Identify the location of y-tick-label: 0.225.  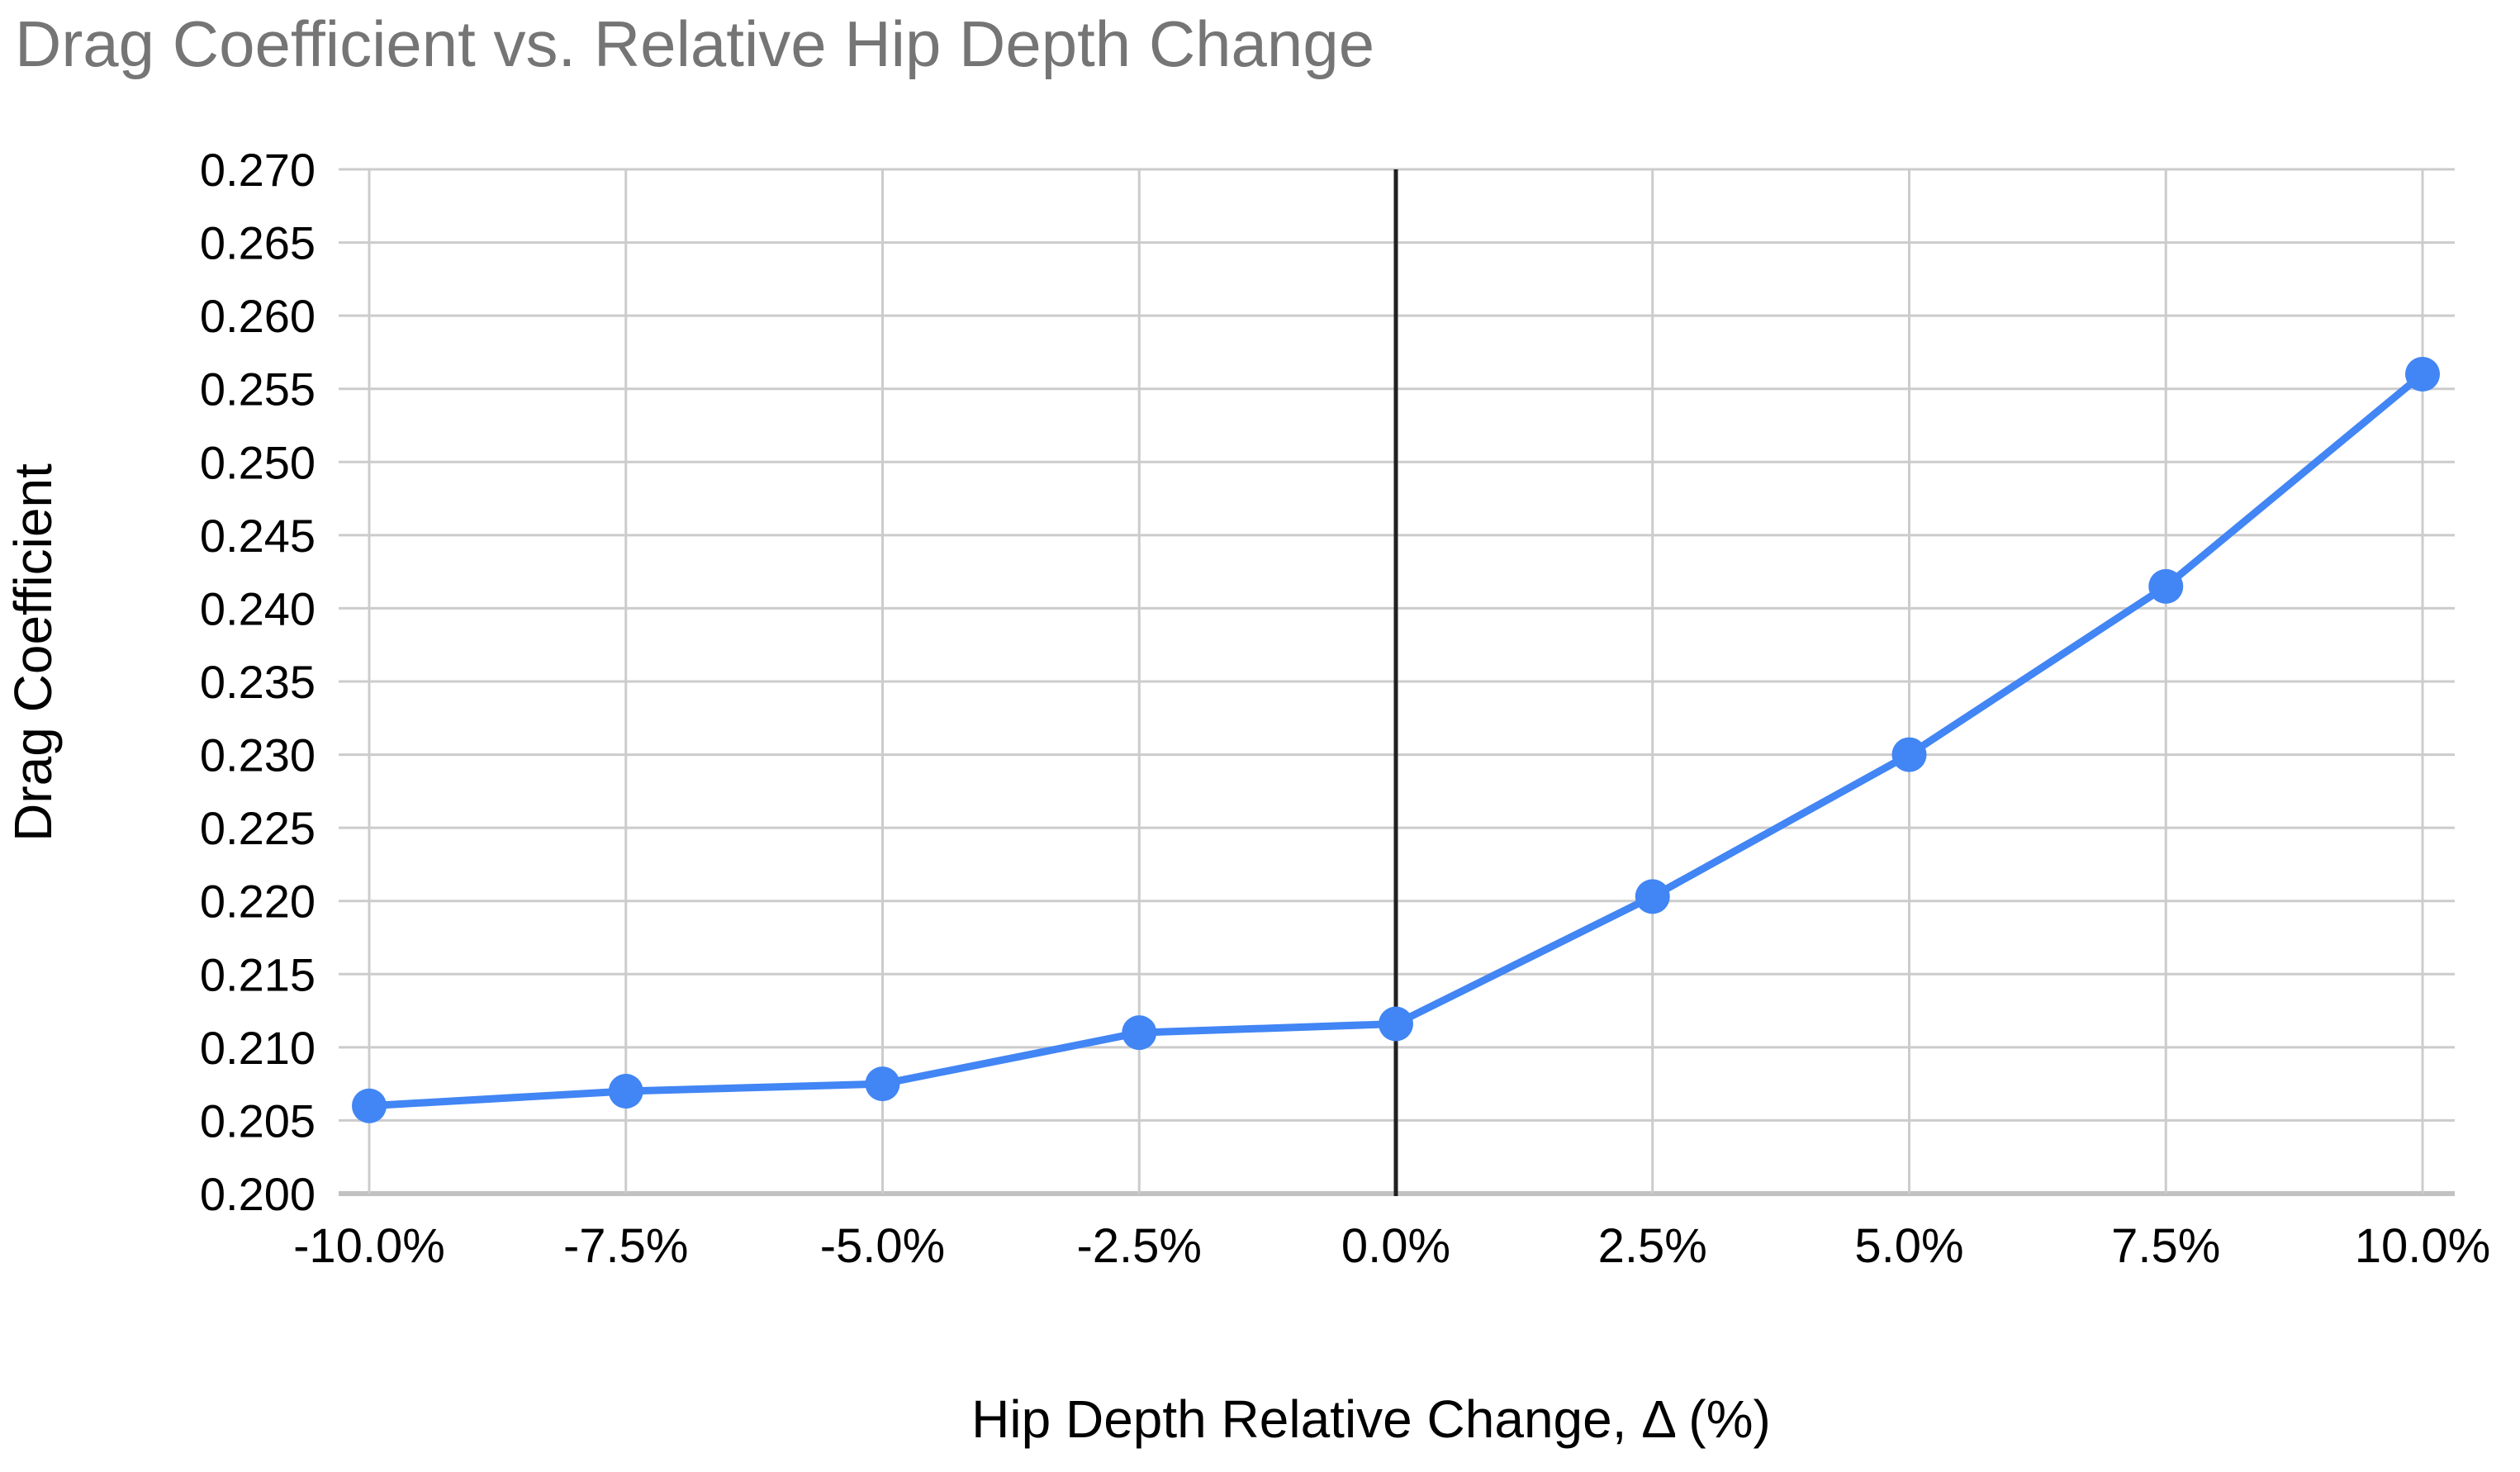
(258, 828).